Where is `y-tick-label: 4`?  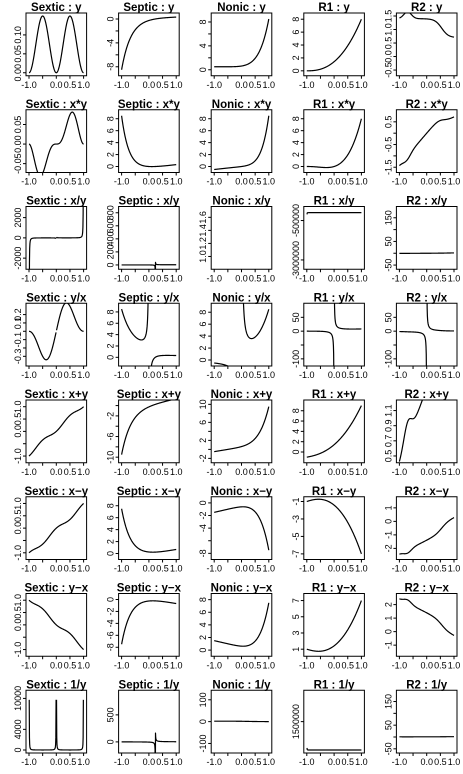 y-tick-label: 4 is located at coordinates (203, 336).